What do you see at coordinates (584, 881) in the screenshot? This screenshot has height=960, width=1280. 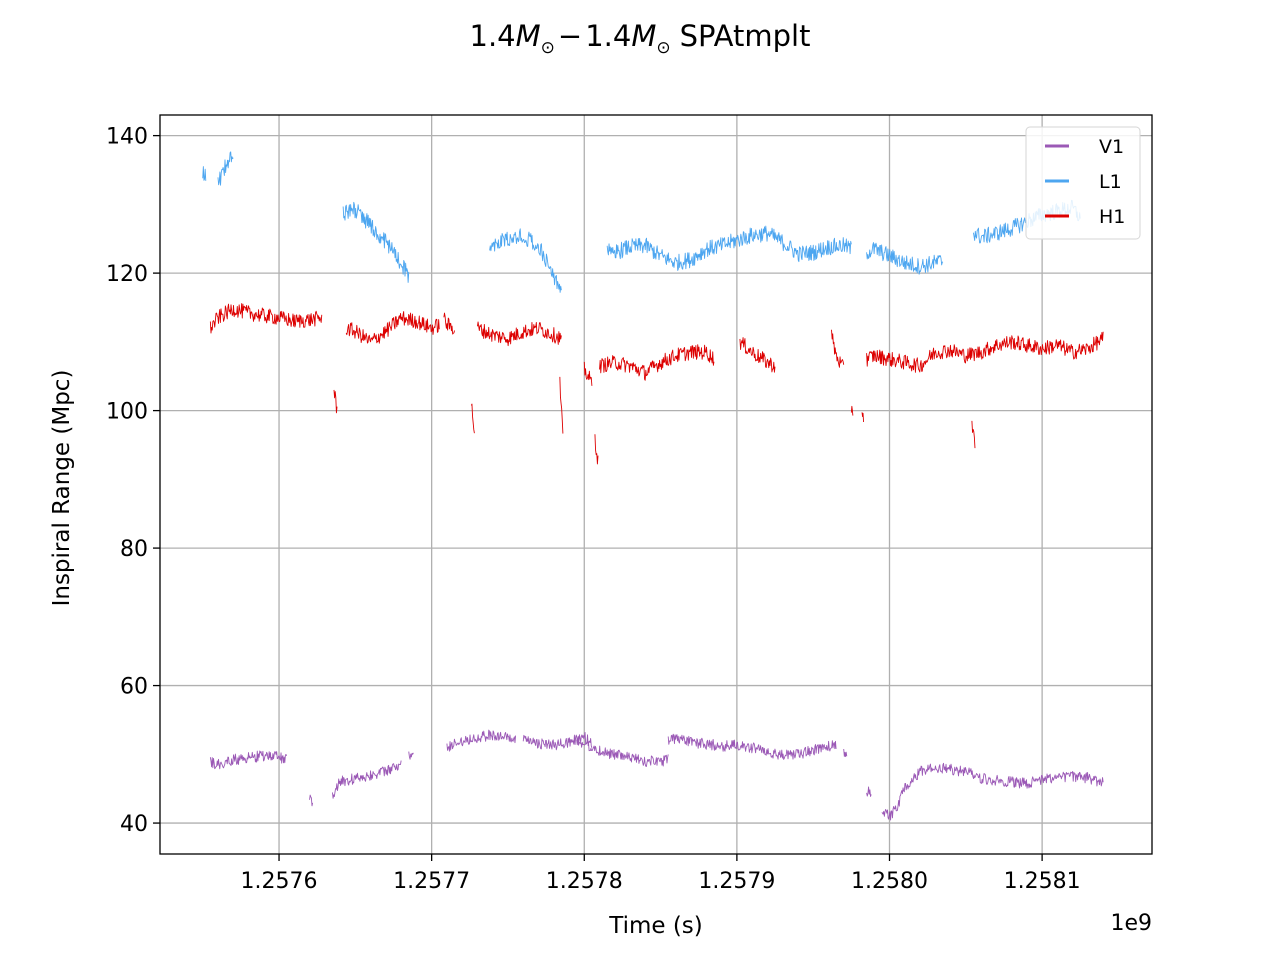 I see `x-tick-label: 1.2578` at bounding box center [584, 881].